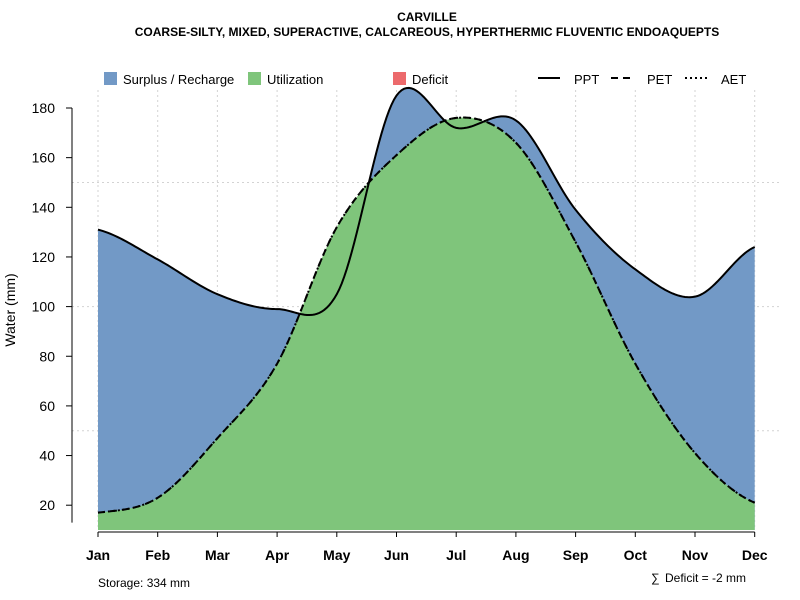  Describe the element at coordinates (695, 555) in the screenshot. I see `x-tick-label-nov: Nov` at that location.